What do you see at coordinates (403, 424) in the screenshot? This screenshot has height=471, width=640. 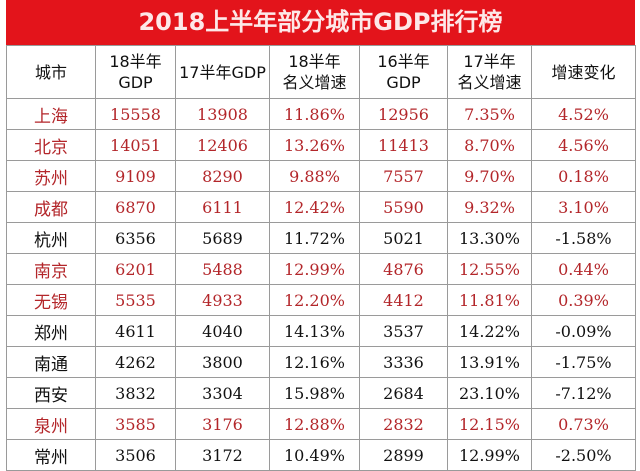 I see `value-cell: 2832` at bounding box center [403, 424].